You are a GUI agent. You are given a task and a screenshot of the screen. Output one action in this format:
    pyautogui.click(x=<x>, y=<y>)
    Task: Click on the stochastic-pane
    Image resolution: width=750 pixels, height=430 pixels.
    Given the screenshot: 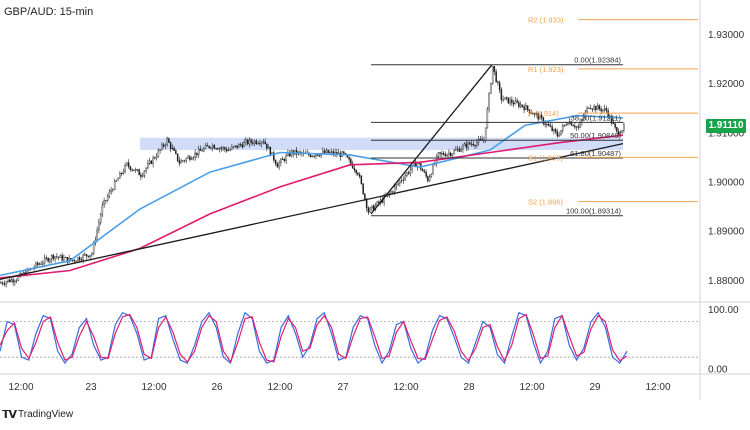 What is the action you would take?
    pyautogui.click(x=350, y=338)
    